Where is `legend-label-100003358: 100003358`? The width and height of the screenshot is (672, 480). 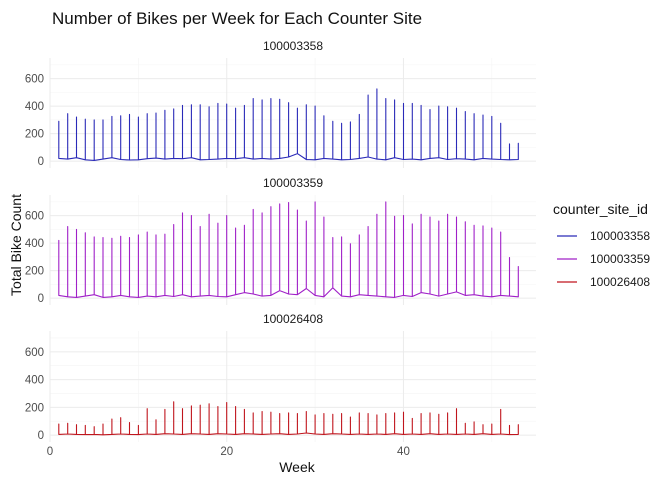 legend-label-100003358: 100003358 is located at coordinates (620, 236).